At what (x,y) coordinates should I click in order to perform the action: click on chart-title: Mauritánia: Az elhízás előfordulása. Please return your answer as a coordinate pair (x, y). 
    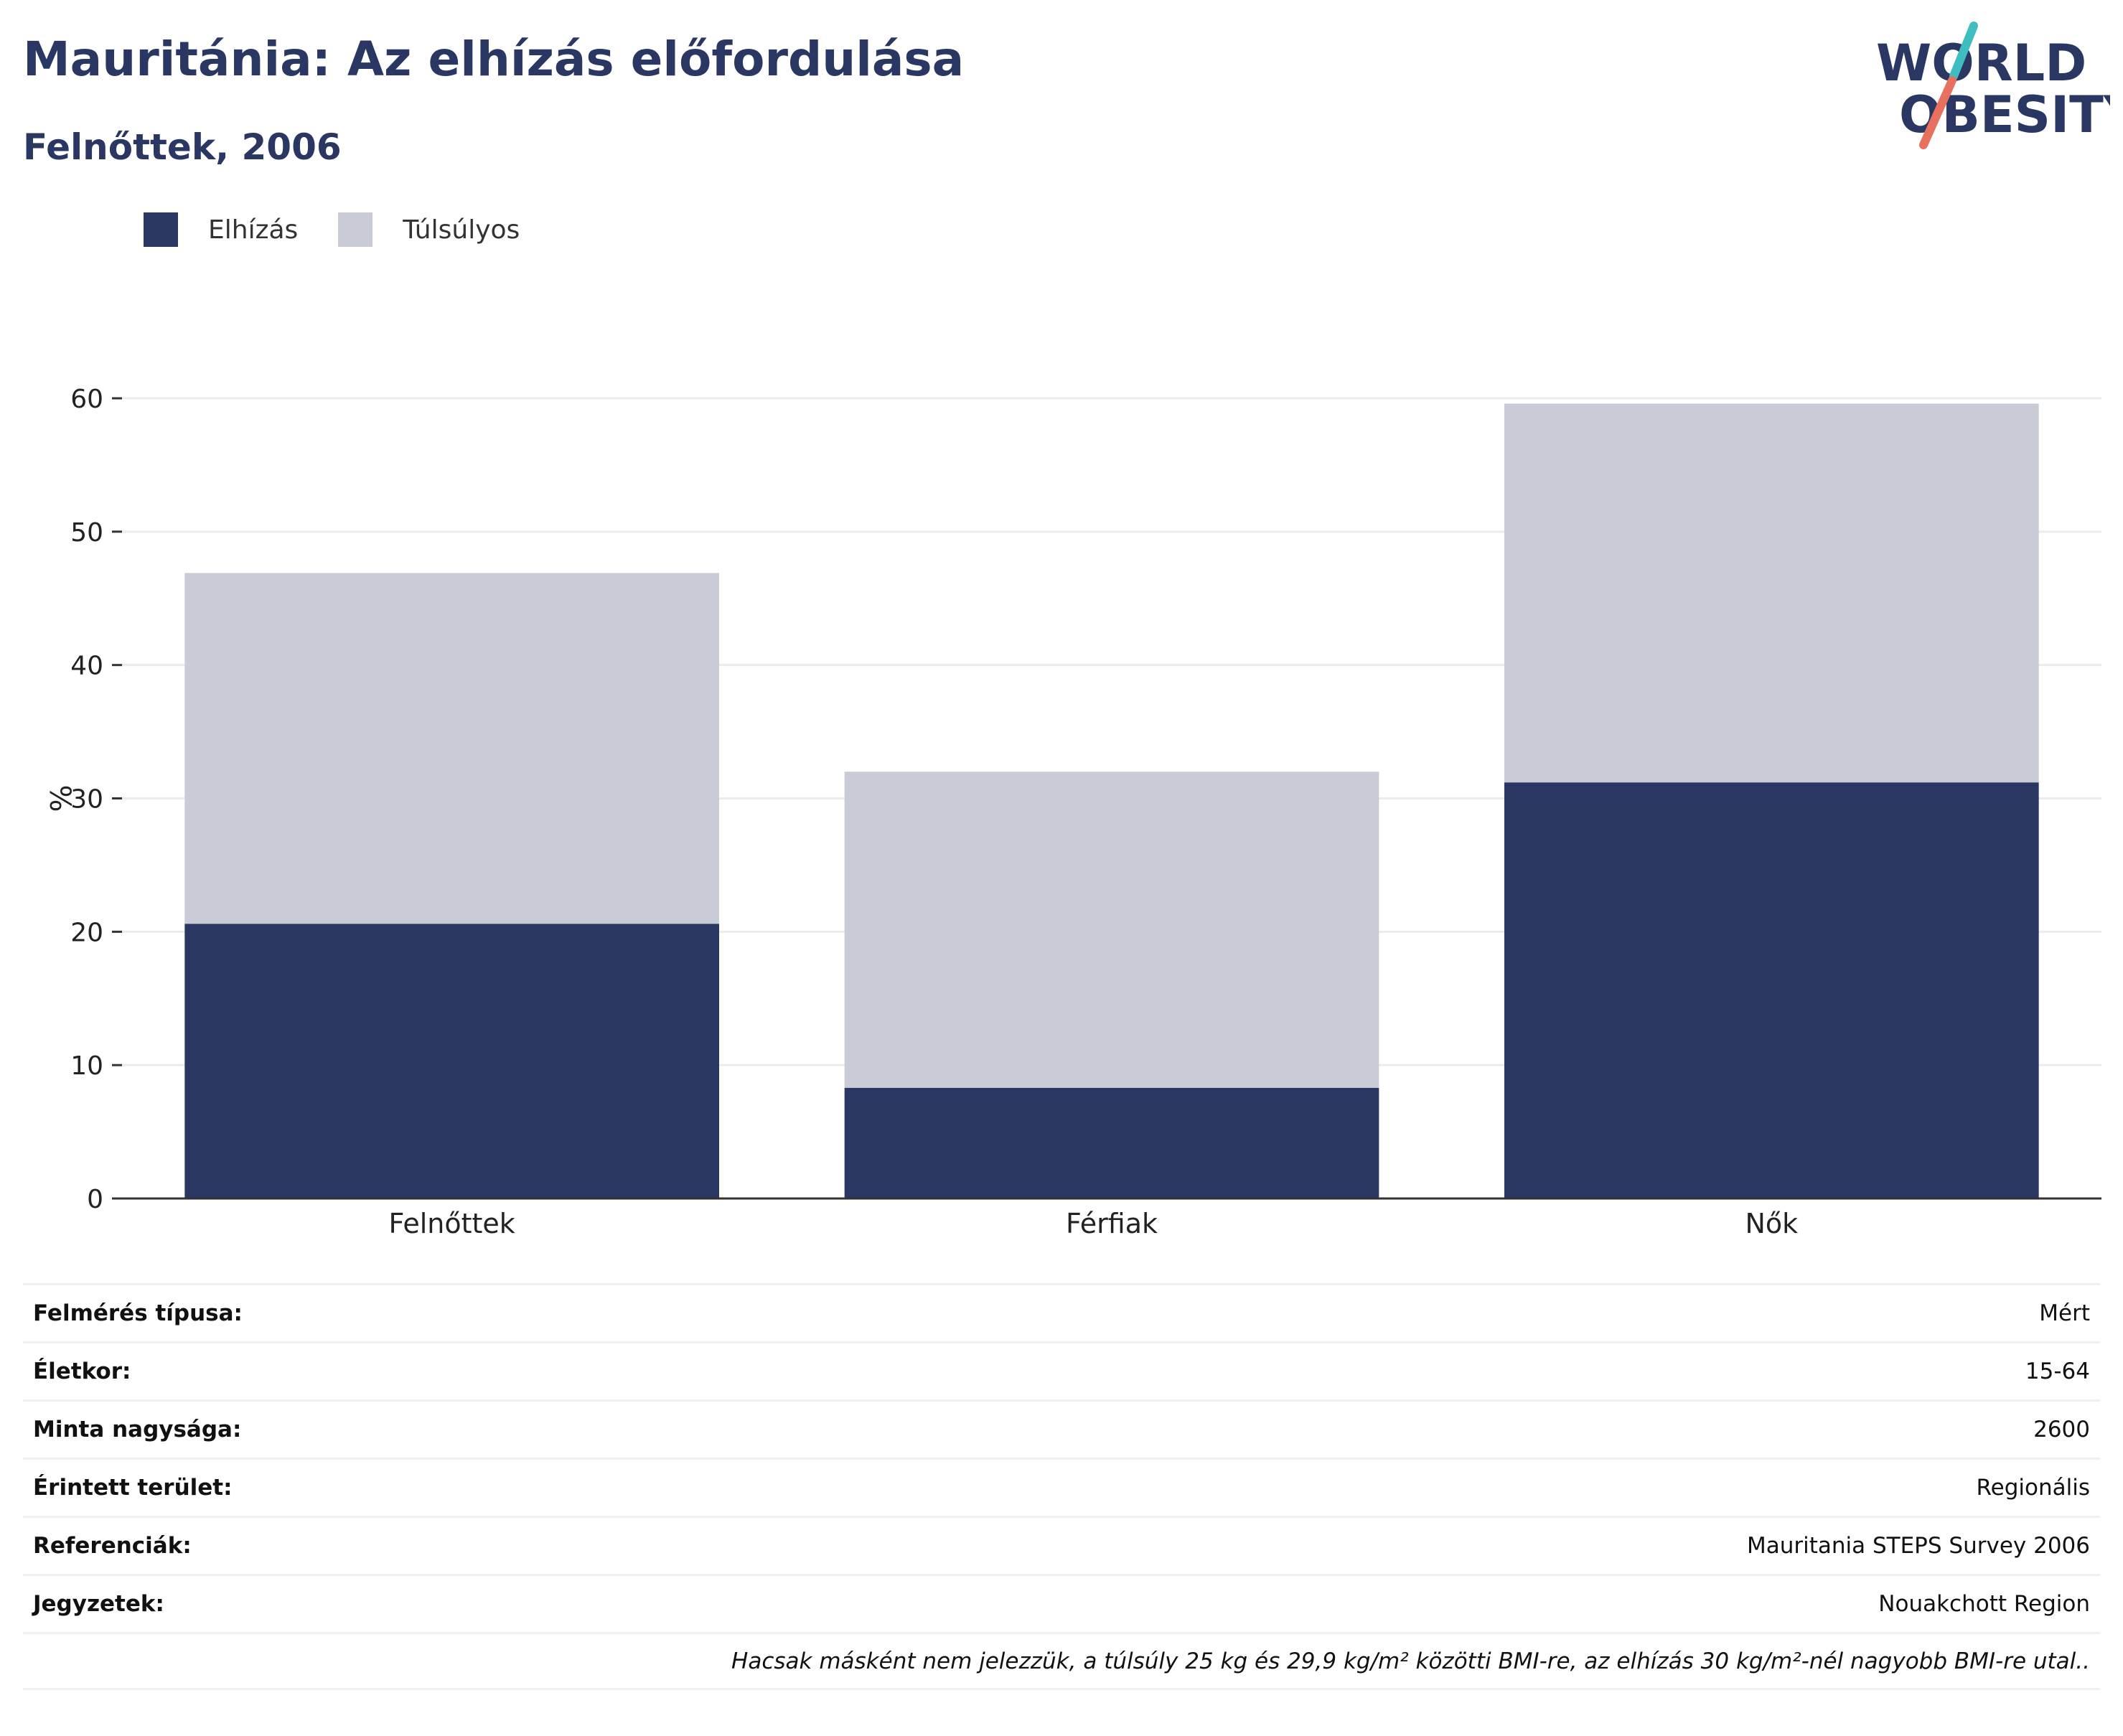
    Looking at the image, I should click on (494, 59).